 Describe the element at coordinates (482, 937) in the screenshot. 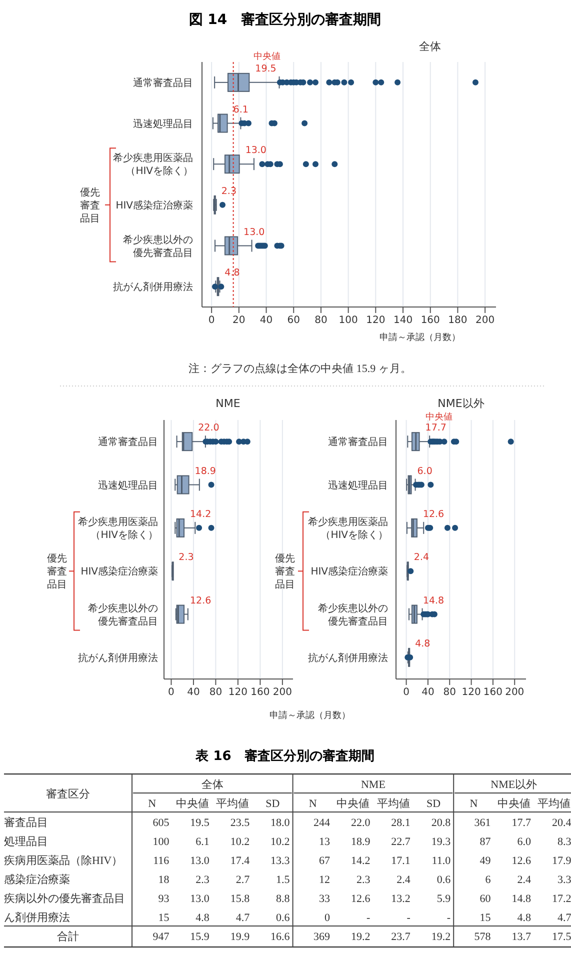

I see `text: 578` at that location.